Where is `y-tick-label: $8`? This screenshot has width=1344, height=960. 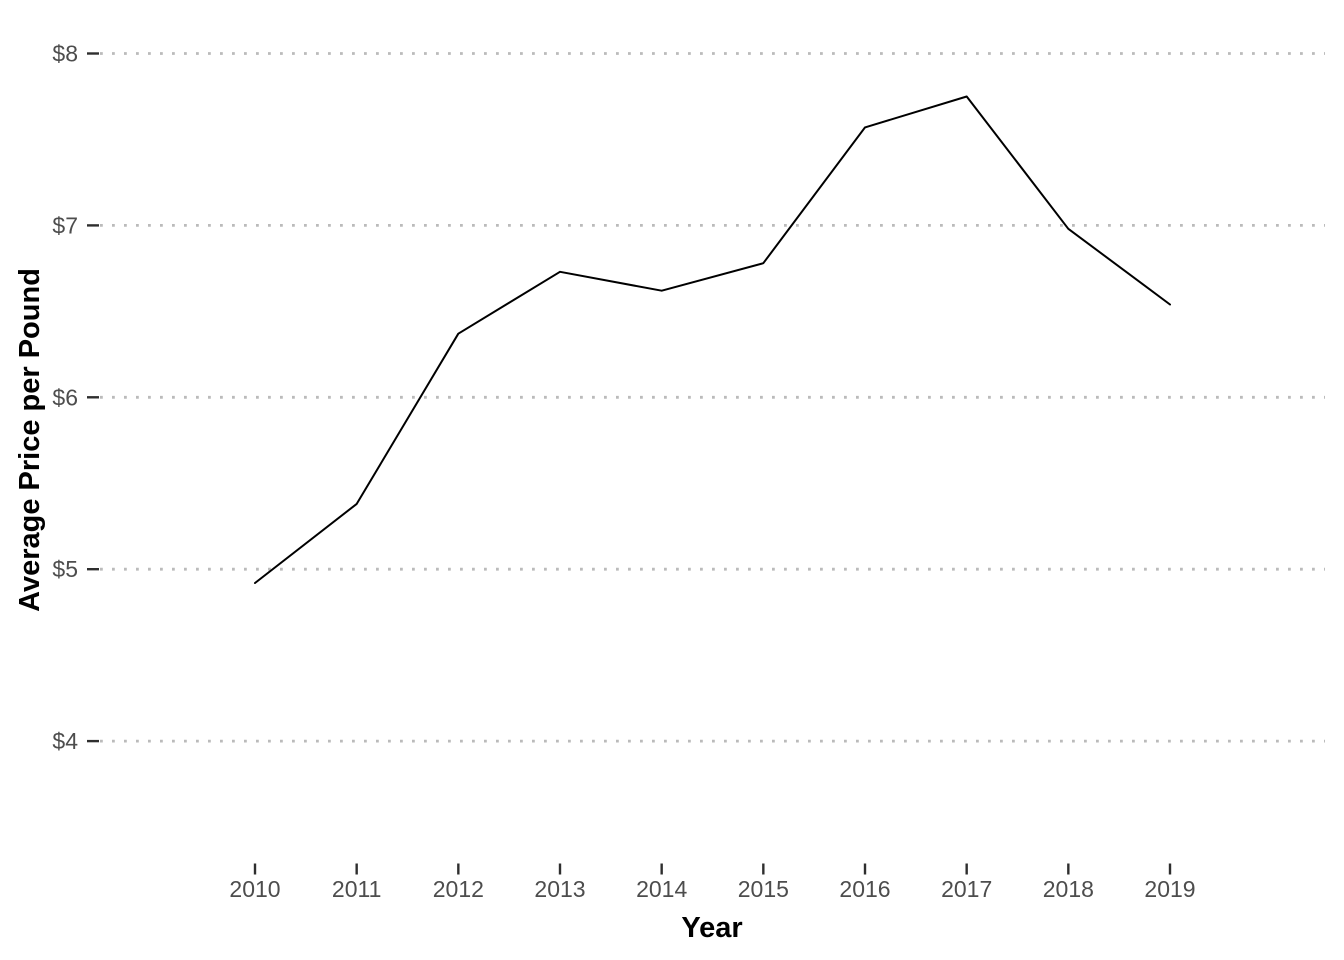 y-tick-label: $8 is located at coordinates (65, 54).